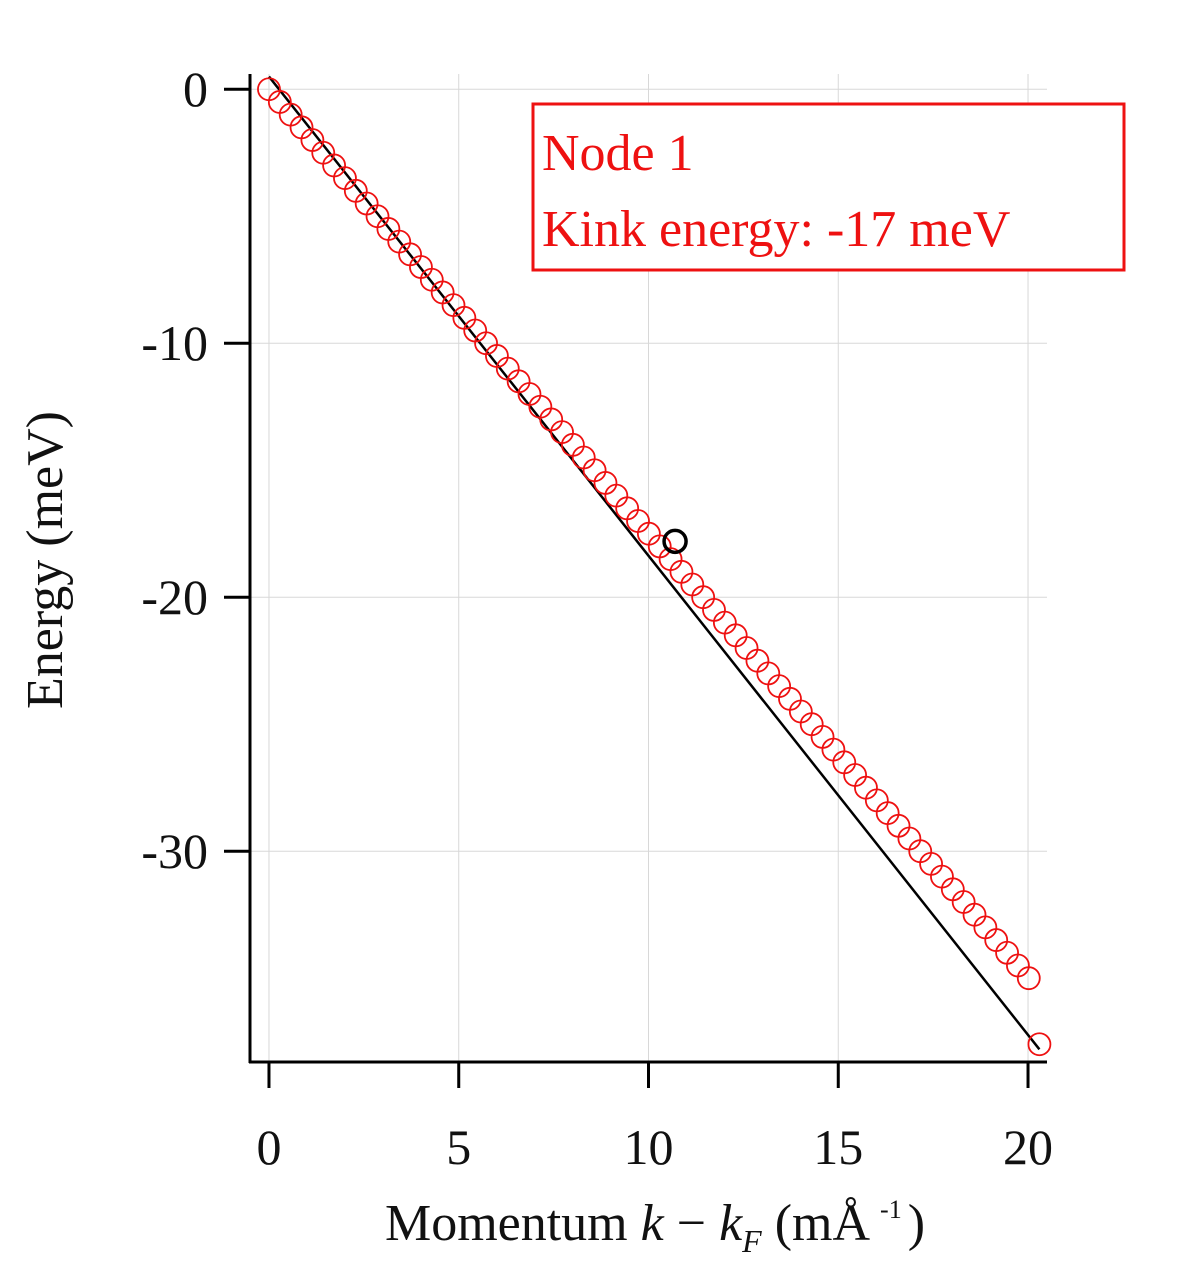 The height and width of the screenshot is (1273, 1186). Describe the element at coordinates (816, 1223) in the screenshot. I see `x-label-unit-open: (mÅ` at that location.